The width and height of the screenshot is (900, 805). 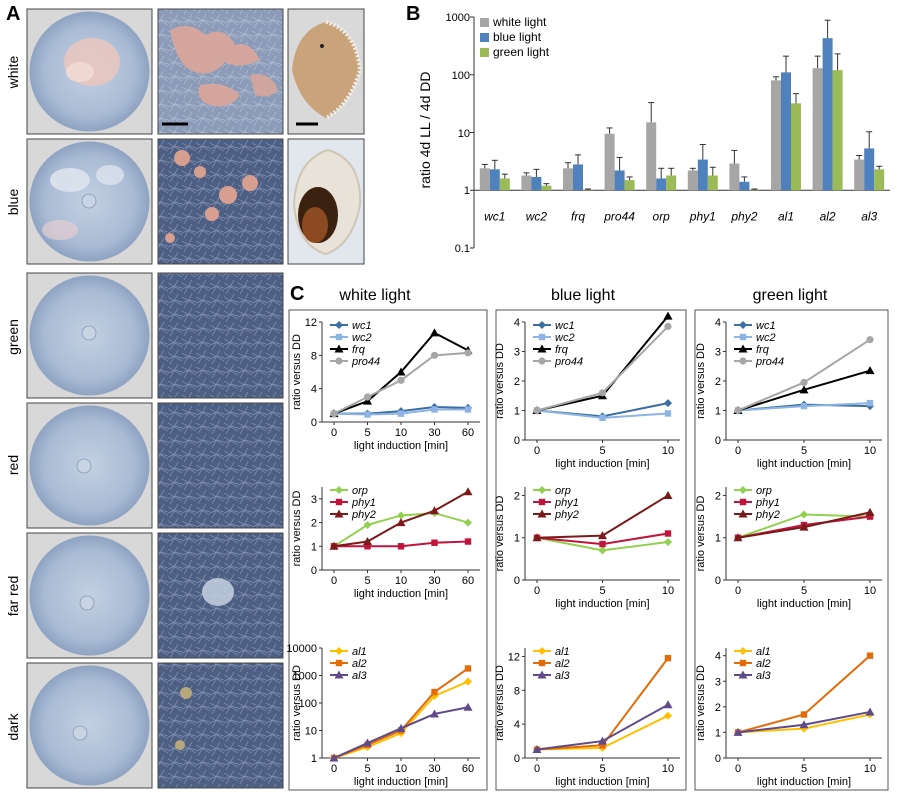 I want to click on xtick-label: 60, so click(x=468, y=581).